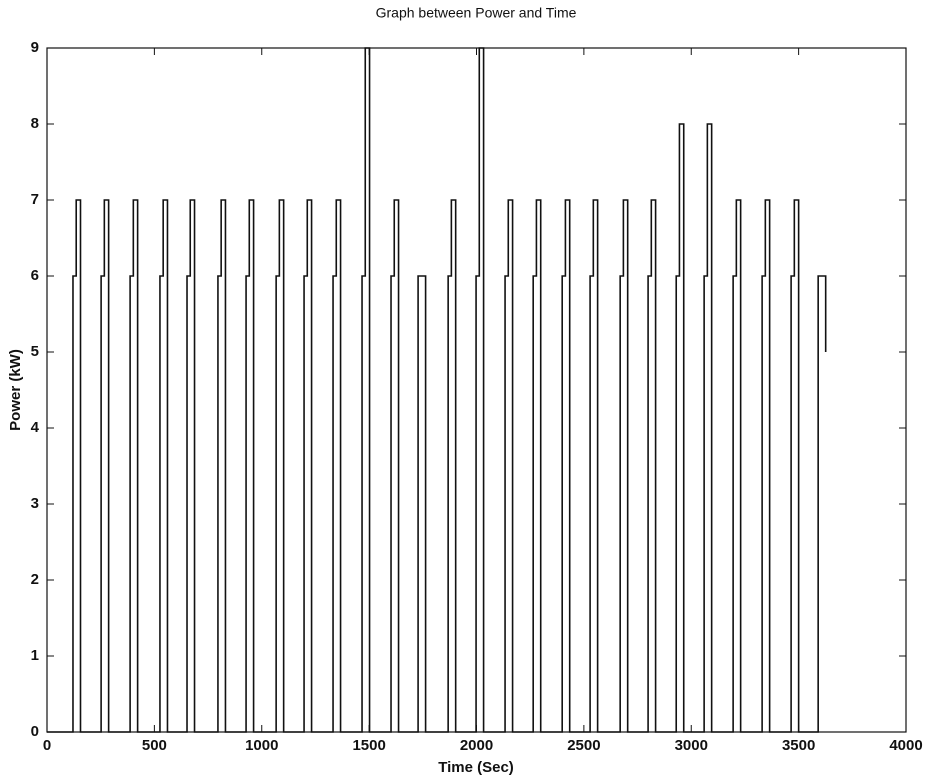 This screenshot has height=778, width=928. What do you see at coordinates (35, 655) in the screenshot?
I see `y-tick-label: 1` at bounding box center [35, 655].